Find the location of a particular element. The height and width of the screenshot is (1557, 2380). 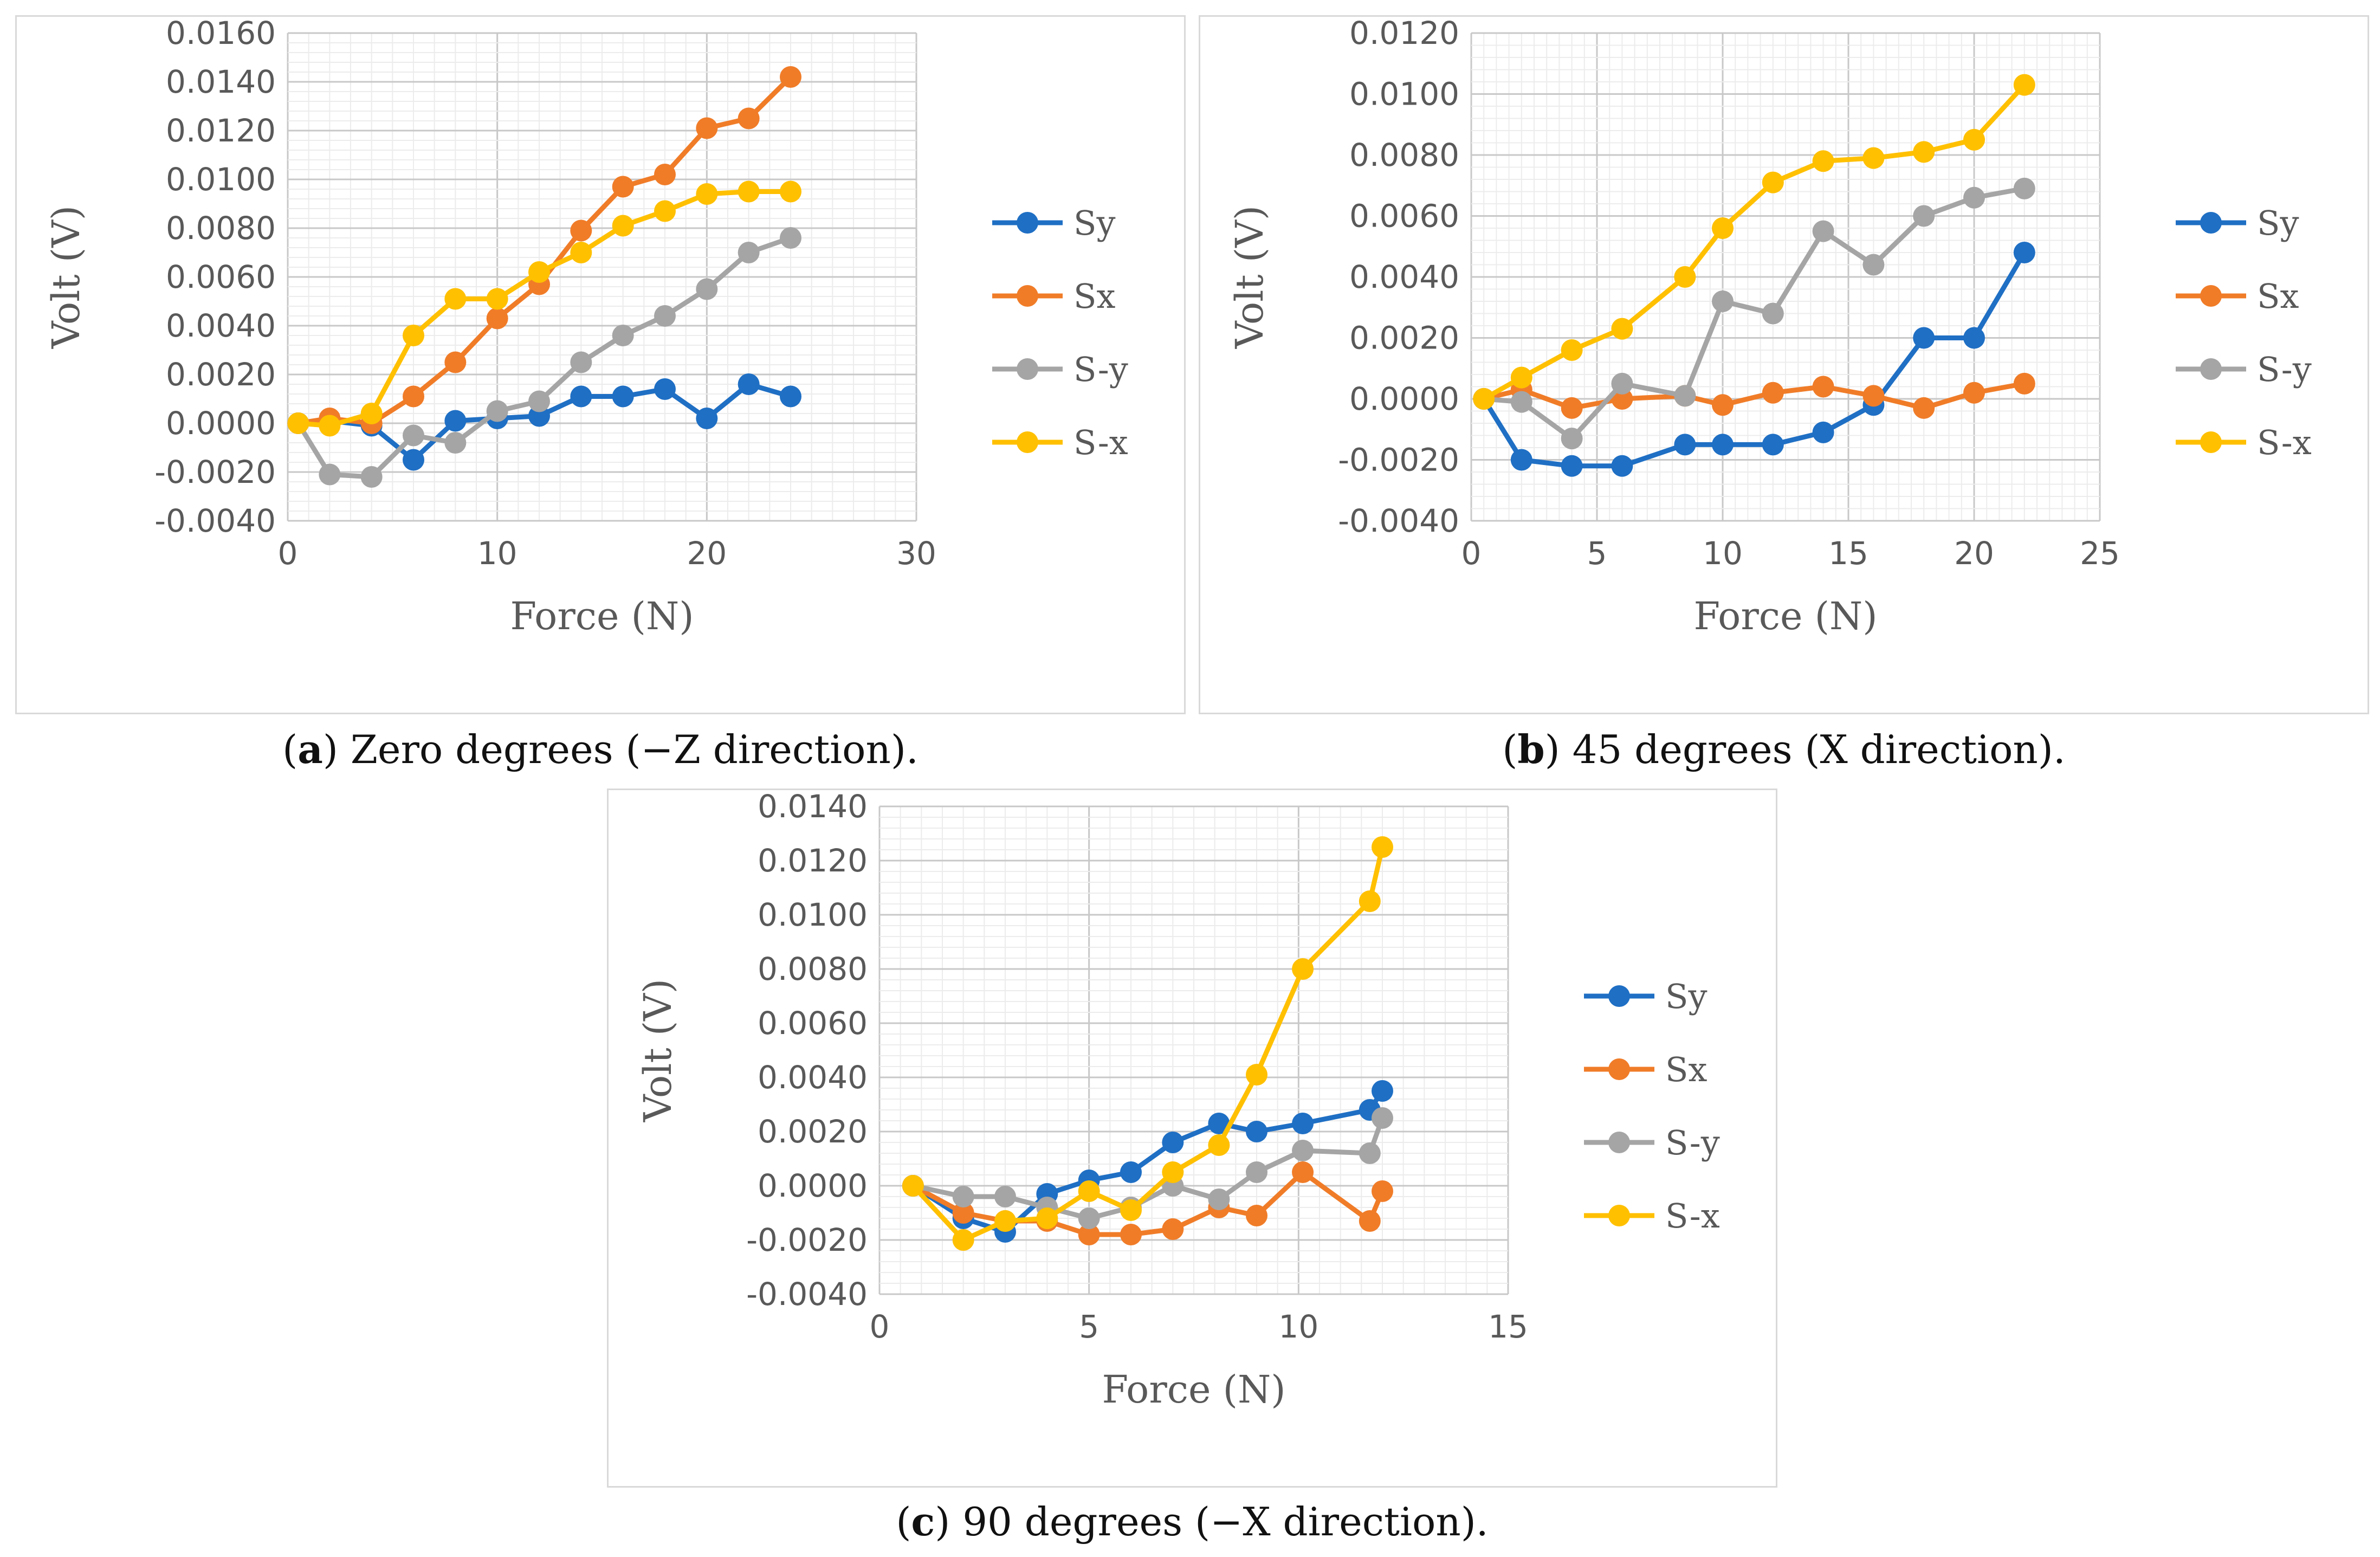

chart-a-legend-marker-Sx is located at coordinates (1027, 296).